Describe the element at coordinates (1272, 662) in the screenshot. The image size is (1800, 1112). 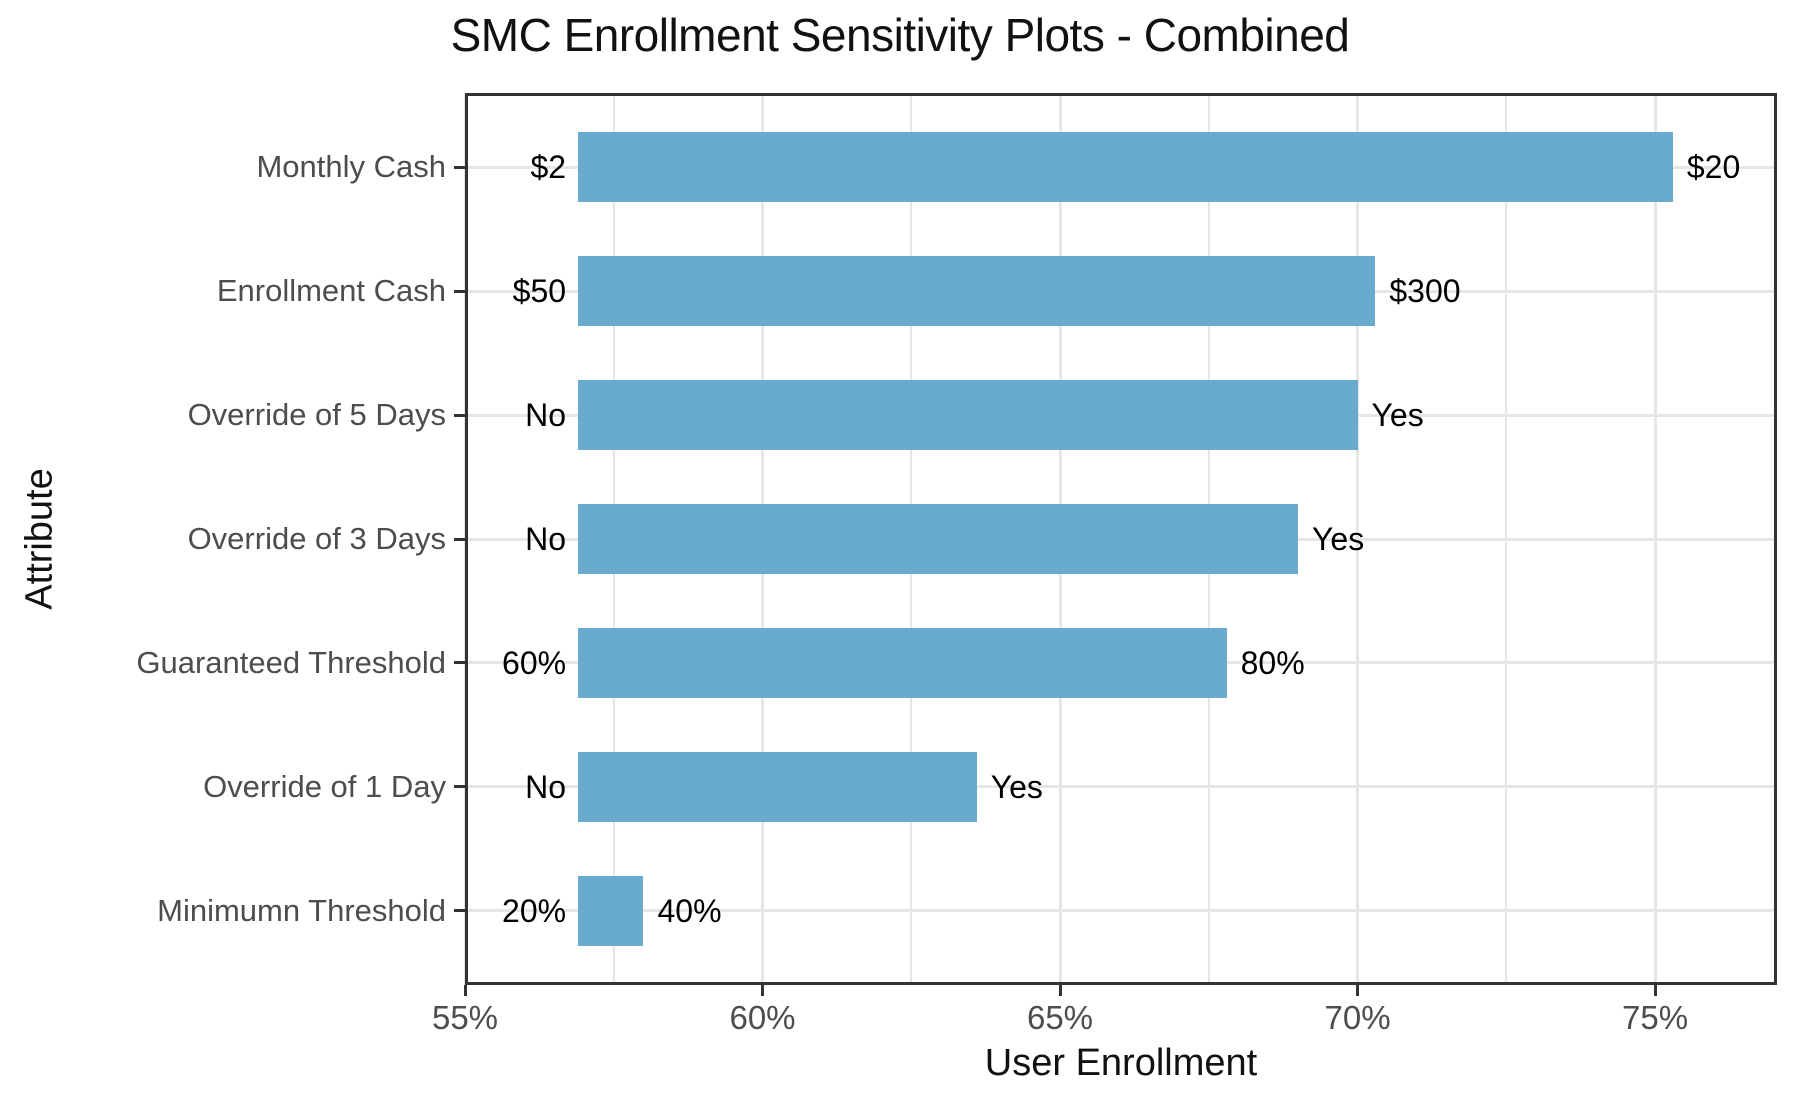
I see `bar-high-label: 80%` at that location.